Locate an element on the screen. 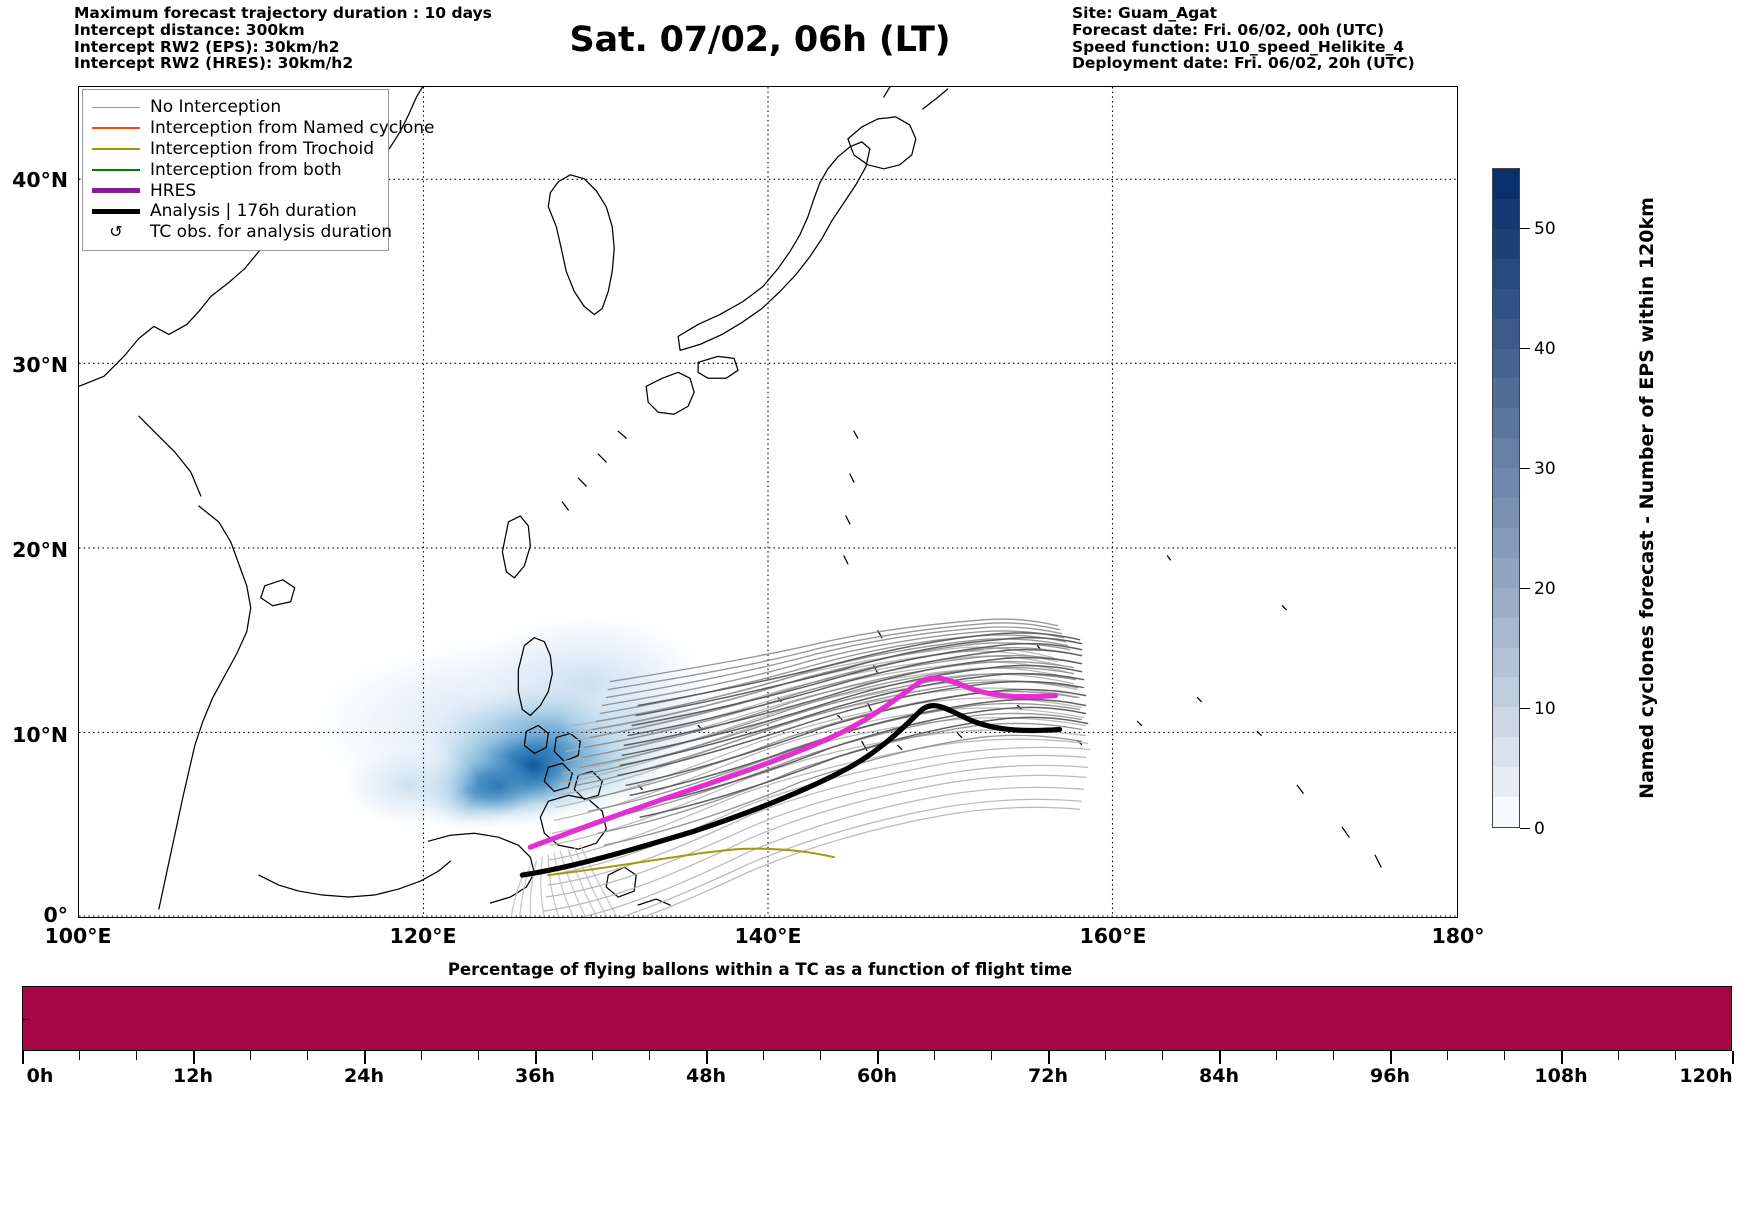 Image resolution: width=1748 pixels, height=1213 pixels. header-left-line-4: Intercept RW2 (HRES): 30km/h2 is located at coordinates (214, 63).